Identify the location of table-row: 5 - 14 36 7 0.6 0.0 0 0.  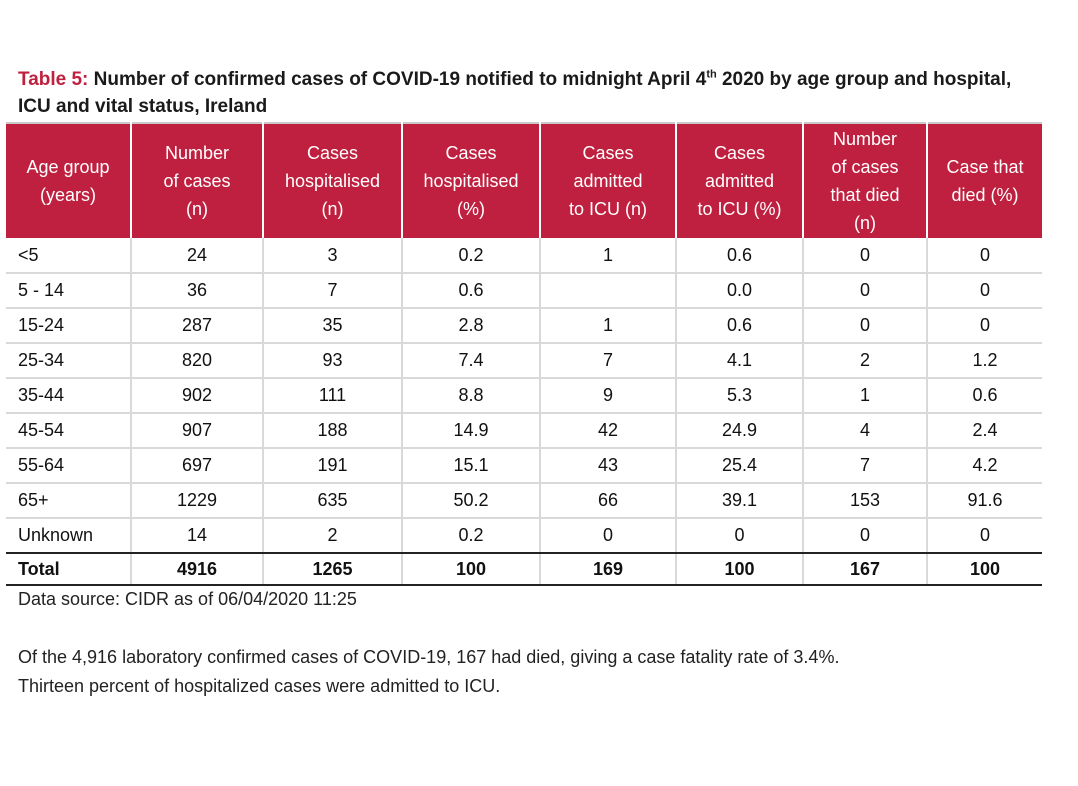
(524, 291).